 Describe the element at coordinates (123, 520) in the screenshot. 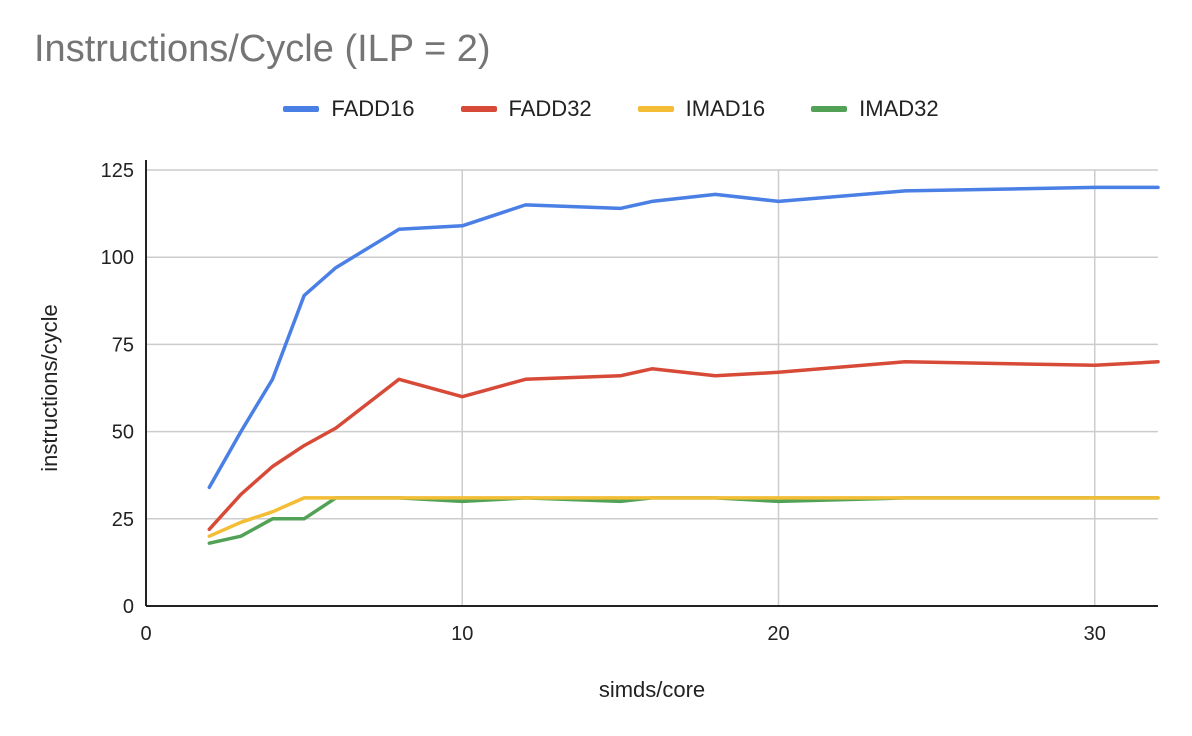

I see `y-tick-label: 25` at that location.